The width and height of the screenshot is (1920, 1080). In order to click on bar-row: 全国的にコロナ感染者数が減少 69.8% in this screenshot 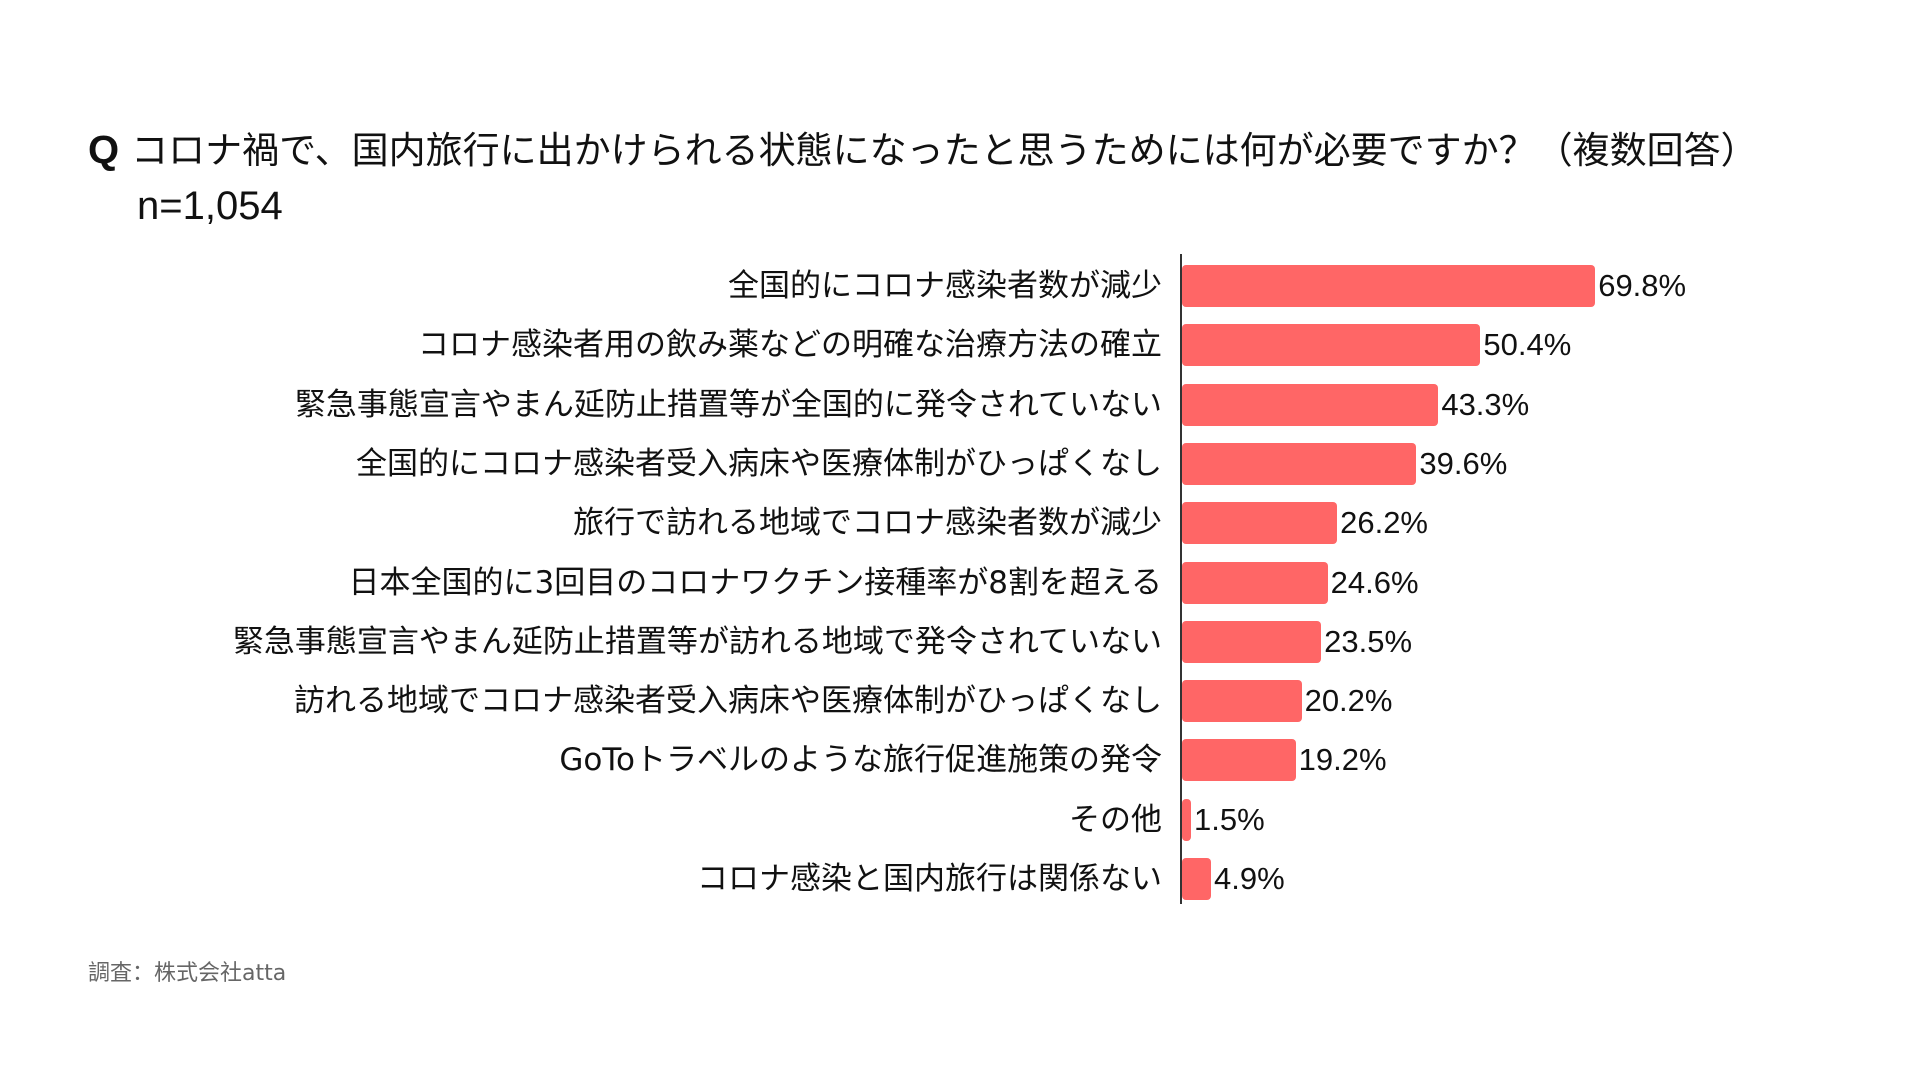, I will do `click(960, 286)`.